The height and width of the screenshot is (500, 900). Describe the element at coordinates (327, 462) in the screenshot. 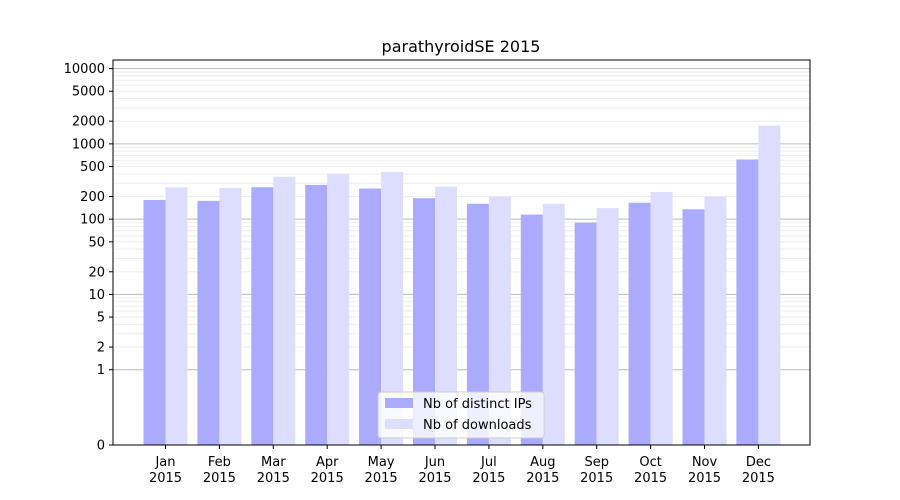

I see `x-tick-label-month: Apr` at that location.